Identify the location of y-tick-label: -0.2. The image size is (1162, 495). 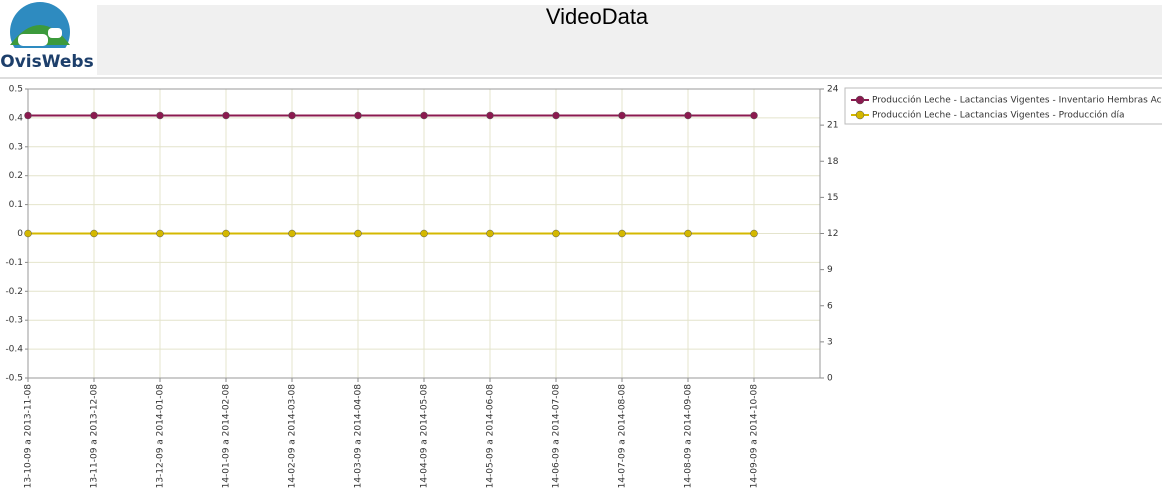
(14, 292).